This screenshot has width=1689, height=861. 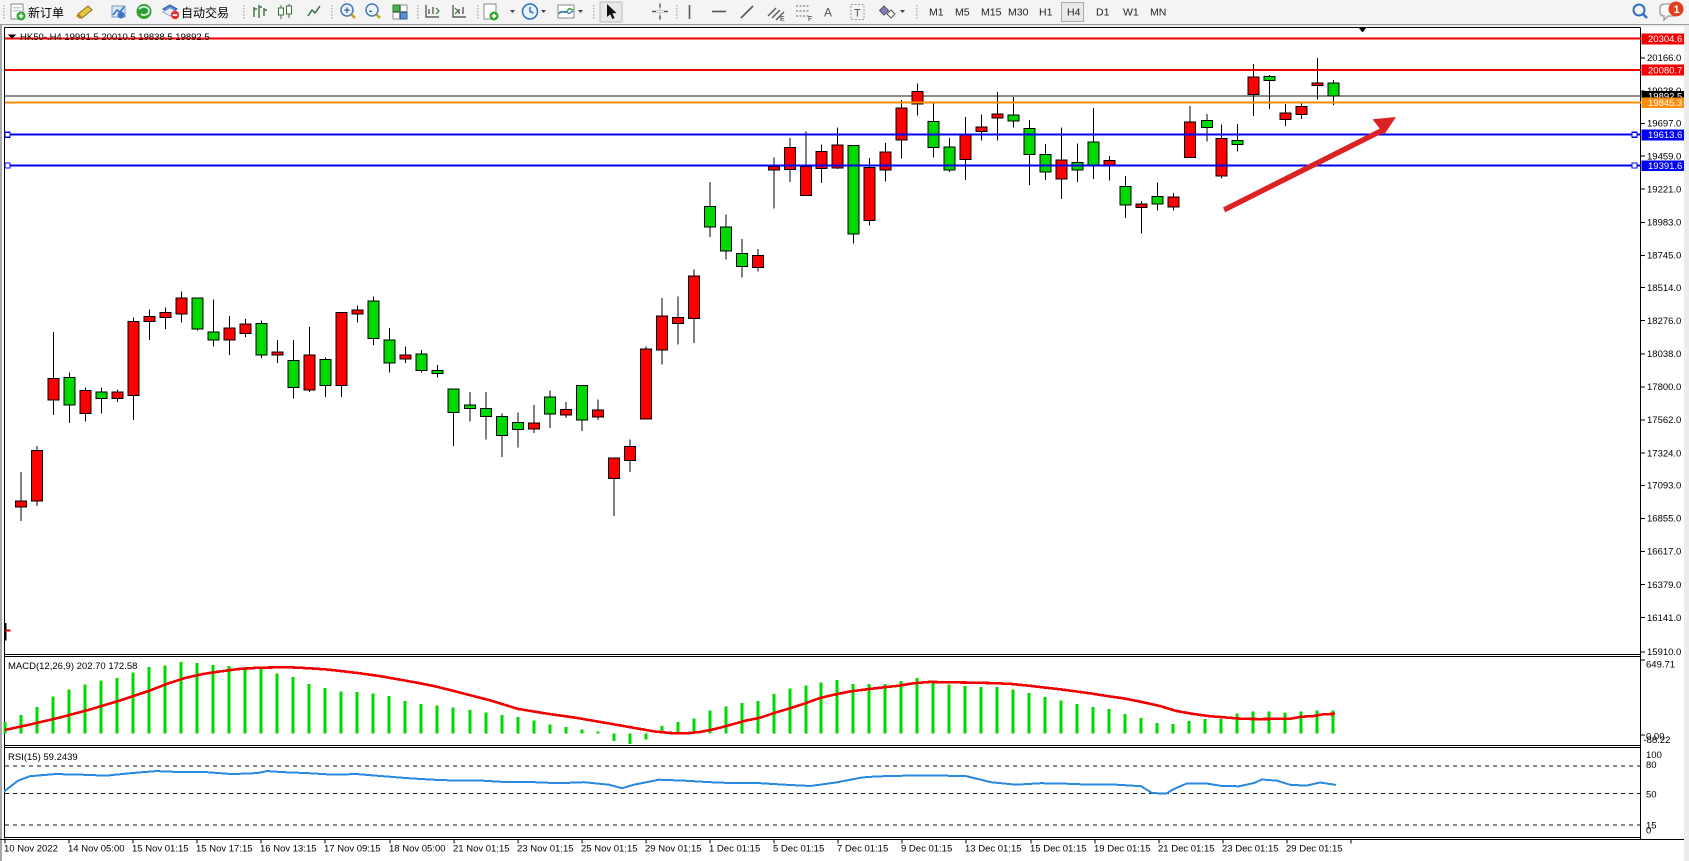 I want to click on svg-text: 9 Dec 01:15, so click(x=926, y=849).